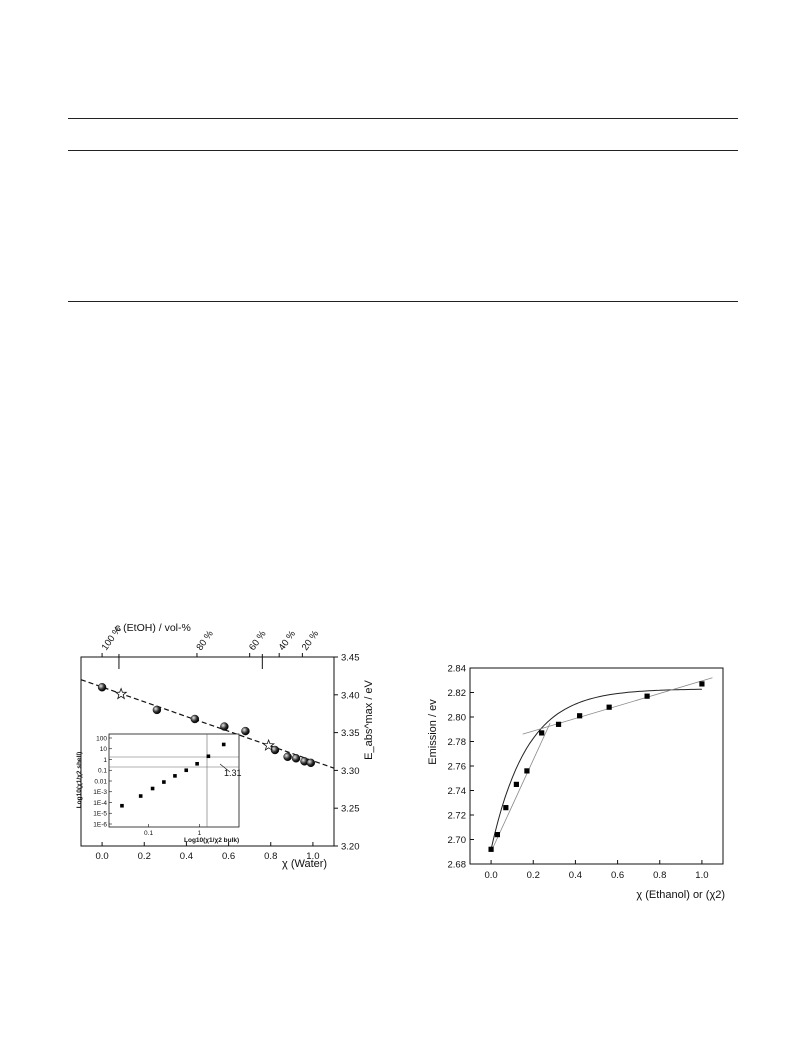 Image resolution: width=793 pixels, height=1059 pixels. I want to click on inset-annotation-arrow, so click(225, 768).